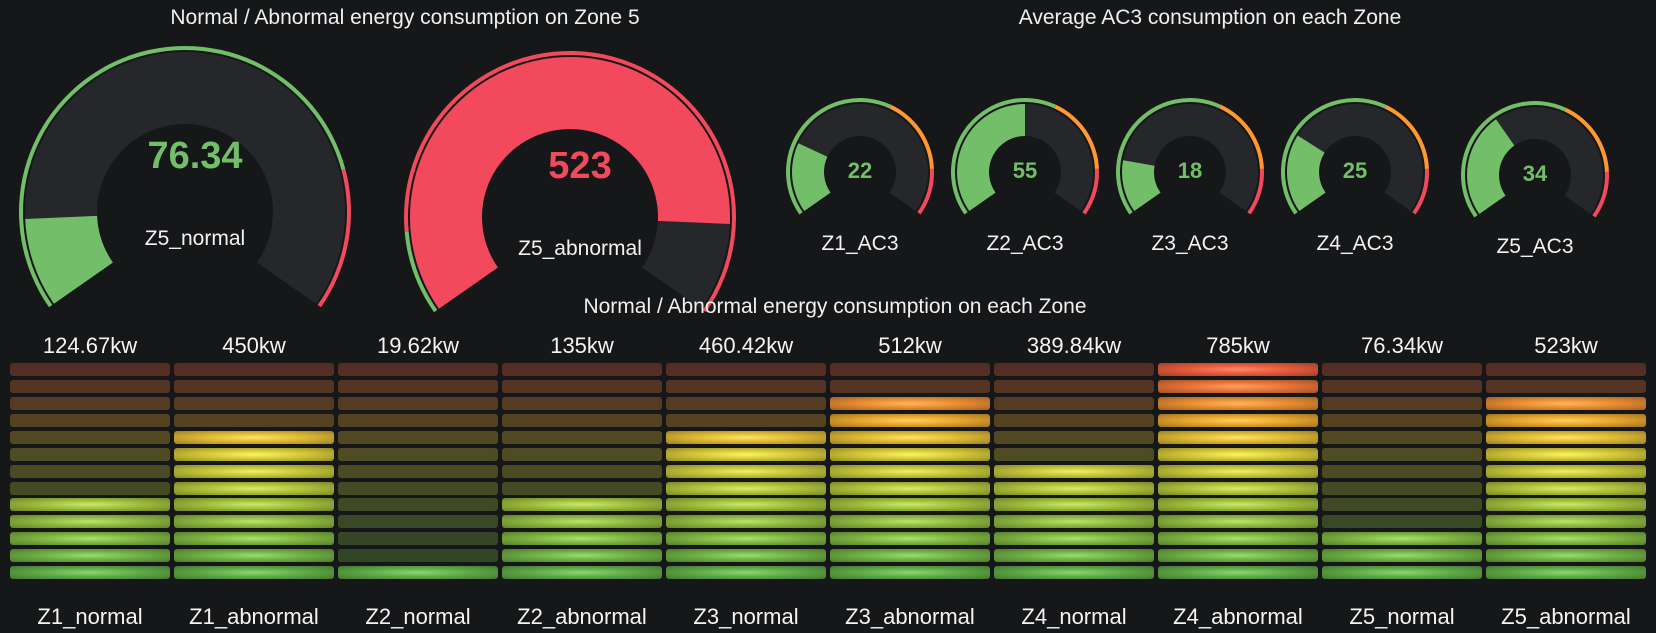  What do you see at coordinates (418, 316) in the screenshot?
I see `z2-normal-bar: 19.62kw Z2_normal` at bounding box center [418, 316].